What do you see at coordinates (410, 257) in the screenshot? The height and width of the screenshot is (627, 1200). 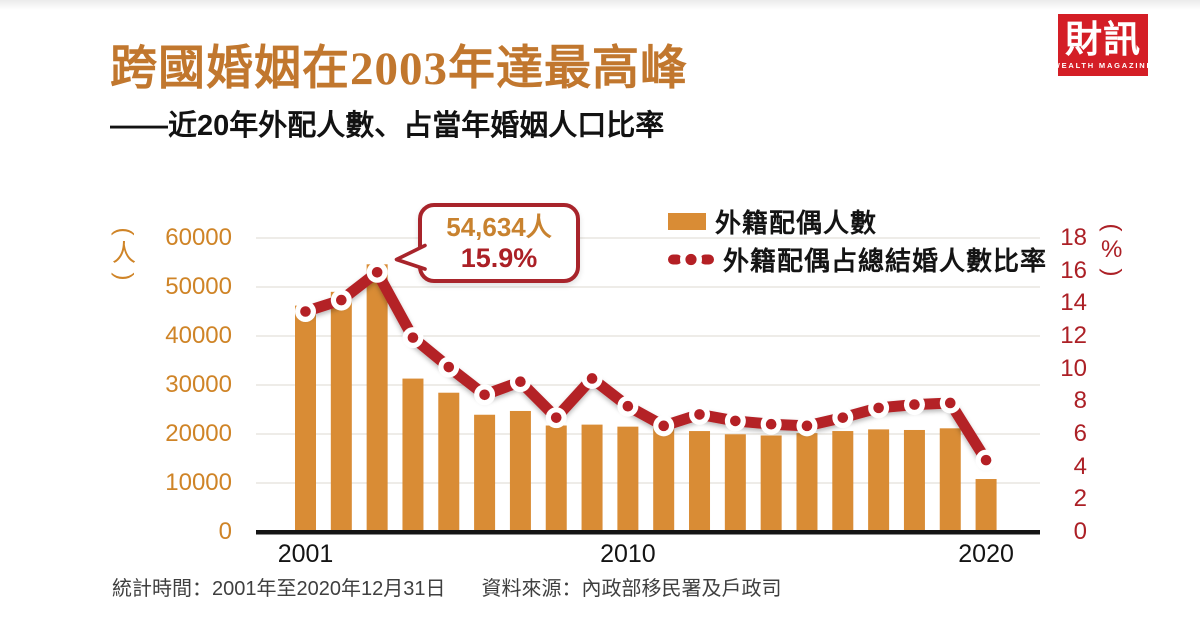 I see `callout-tail-icon` at bounding box center [410, 257].